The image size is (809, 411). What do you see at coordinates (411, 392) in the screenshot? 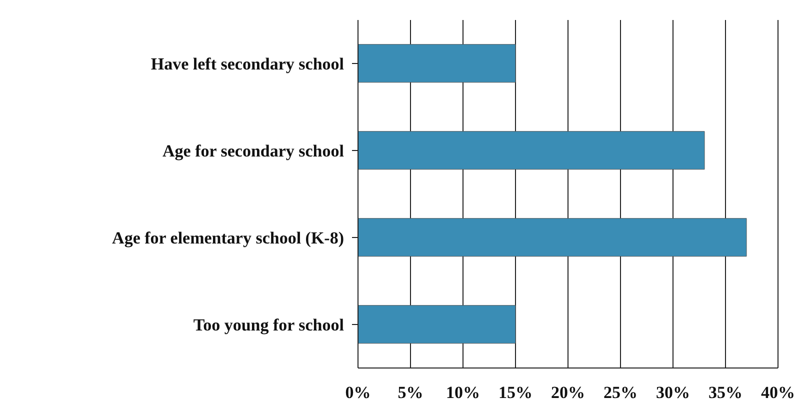
I see `x-tick-label: 5%` at bounding box center [411, 392].